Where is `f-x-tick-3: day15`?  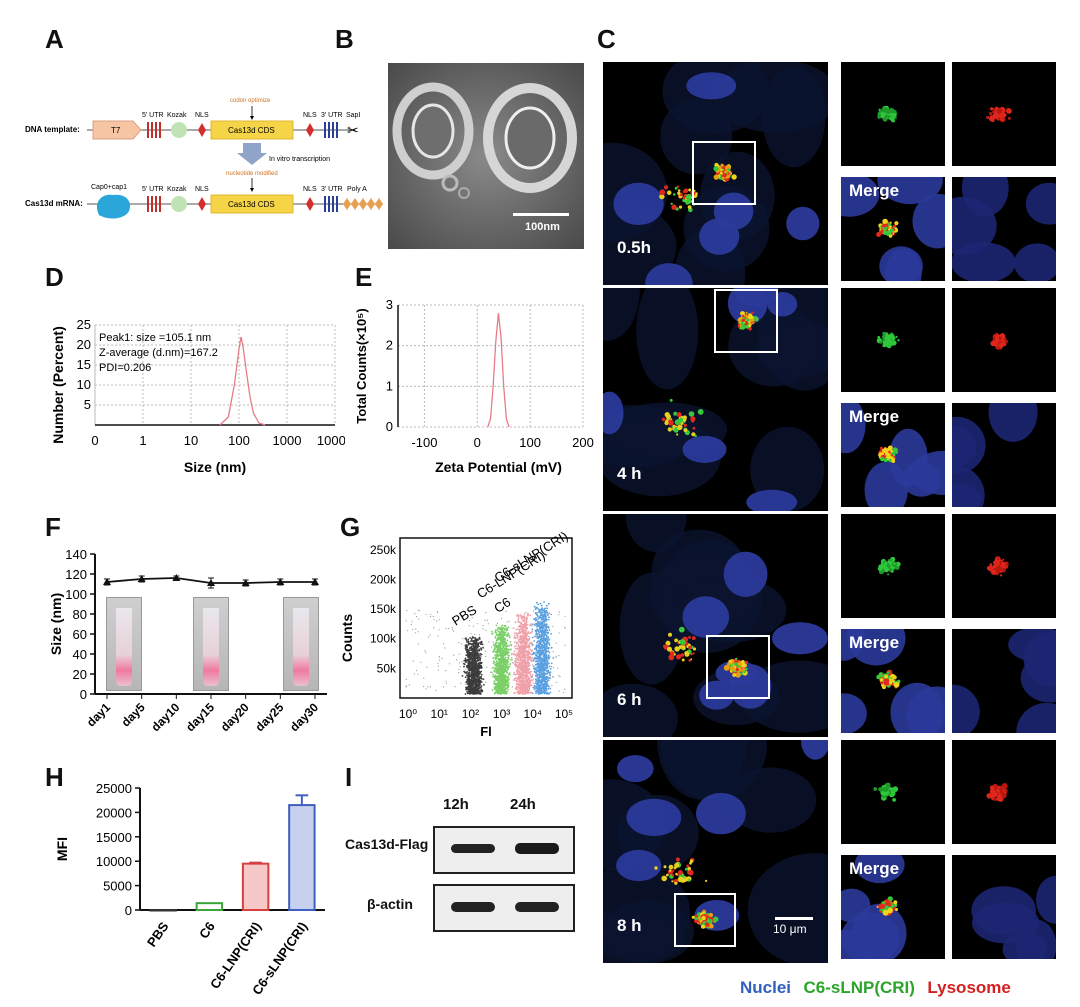
f-x-tick-3: day15 is located at coordinates (200, 717).